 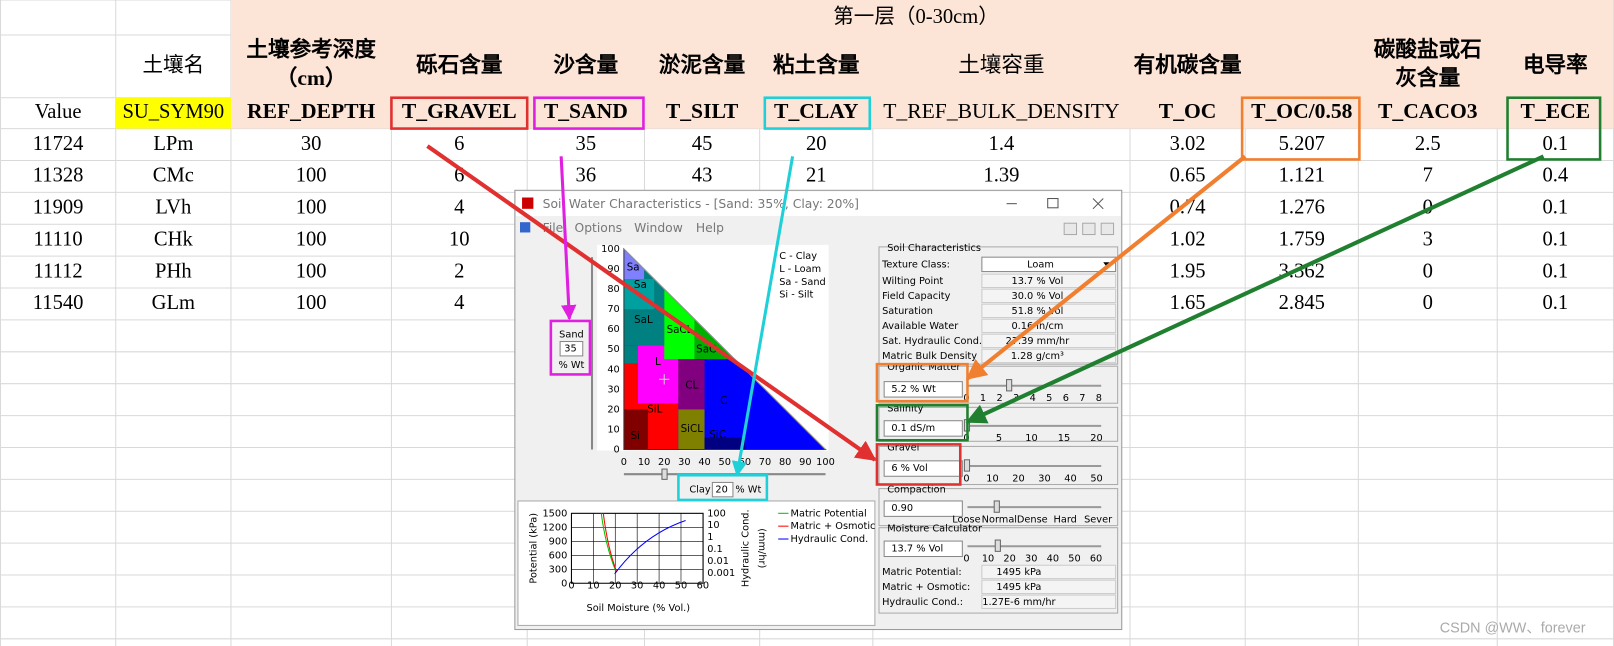 I want to click on value-box, so click(x=1049, y=326).